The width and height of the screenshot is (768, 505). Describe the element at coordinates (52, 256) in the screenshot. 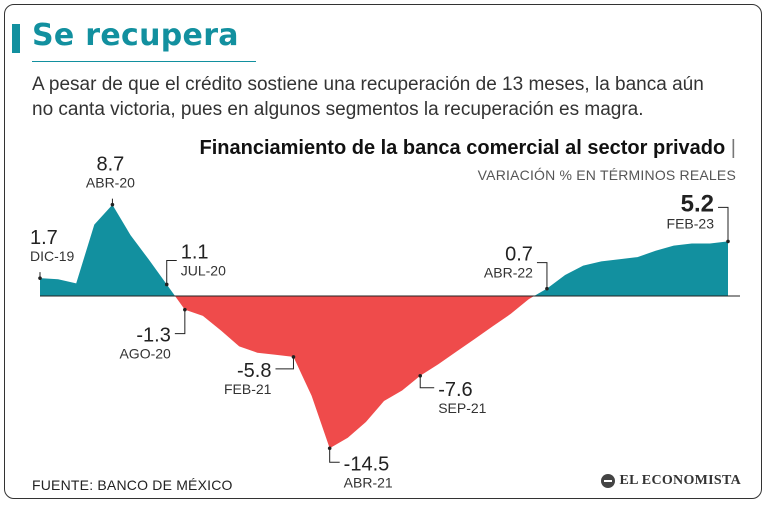

I see `annotation-date: DIC-19` at that location.